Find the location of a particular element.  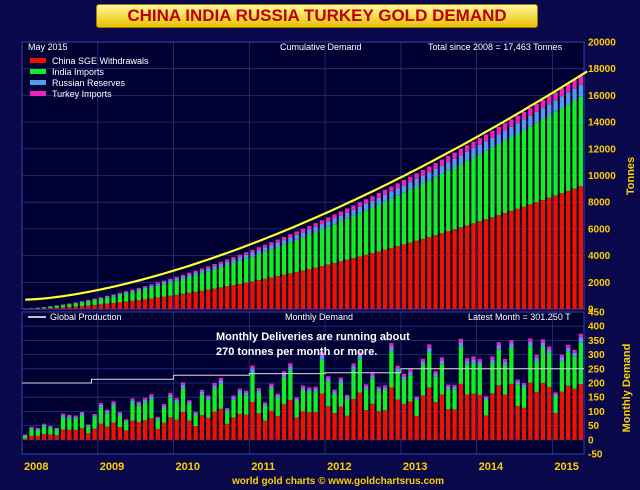

y-tick-label: 4000 is located at coordinates (599, 256).